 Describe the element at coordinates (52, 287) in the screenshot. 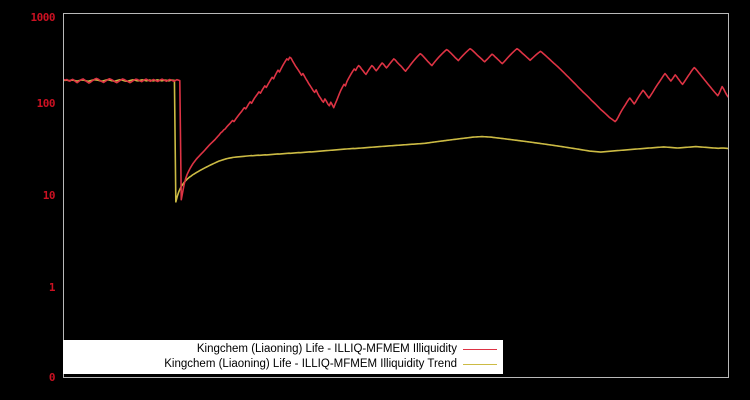

I see `y-tick-1: 1` at that location.